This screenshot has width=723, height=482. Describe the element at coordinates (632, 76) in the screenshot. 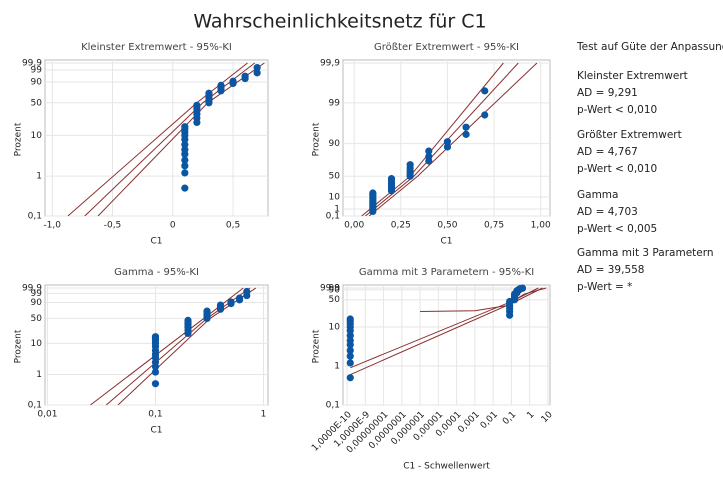

I see `gof-line: Kleinster Extremwert` at that location.